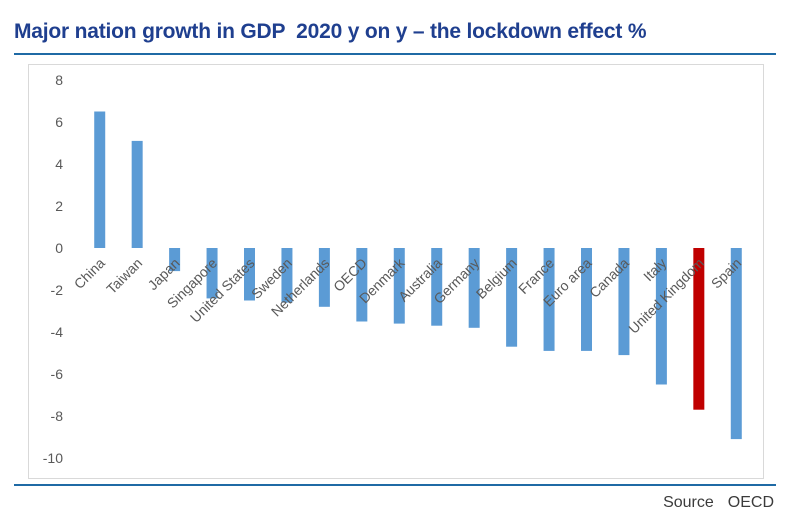 The image size is (800, 531). Describe the element at coordinates (59, 206) in the screenshot. I see `y-tick-label: 2` at that location.